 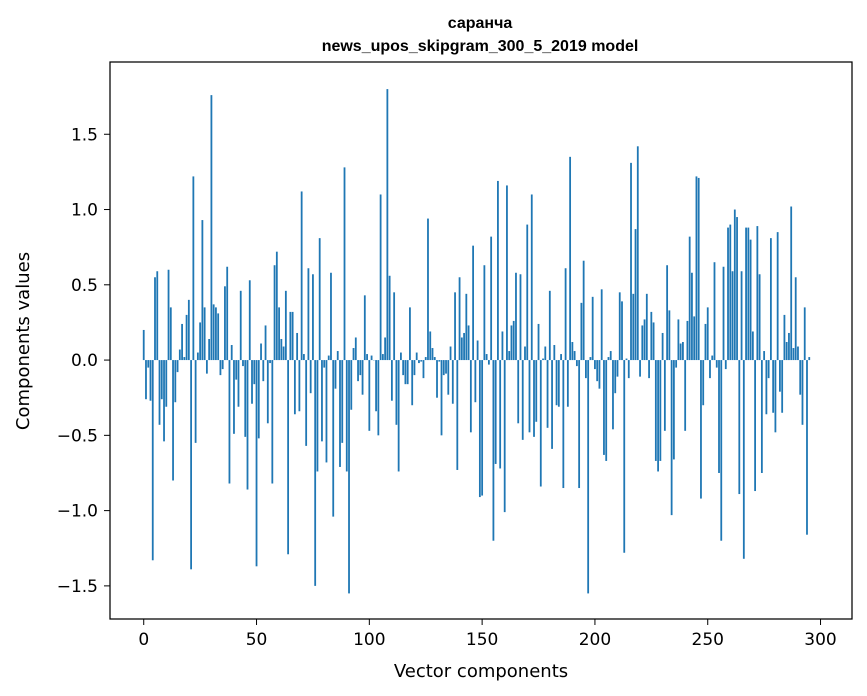 What do you see at coordinates (77, 587) in the screenshot?
I see `y-tick-label-0: −1.5` at bounding box center [77, 587].